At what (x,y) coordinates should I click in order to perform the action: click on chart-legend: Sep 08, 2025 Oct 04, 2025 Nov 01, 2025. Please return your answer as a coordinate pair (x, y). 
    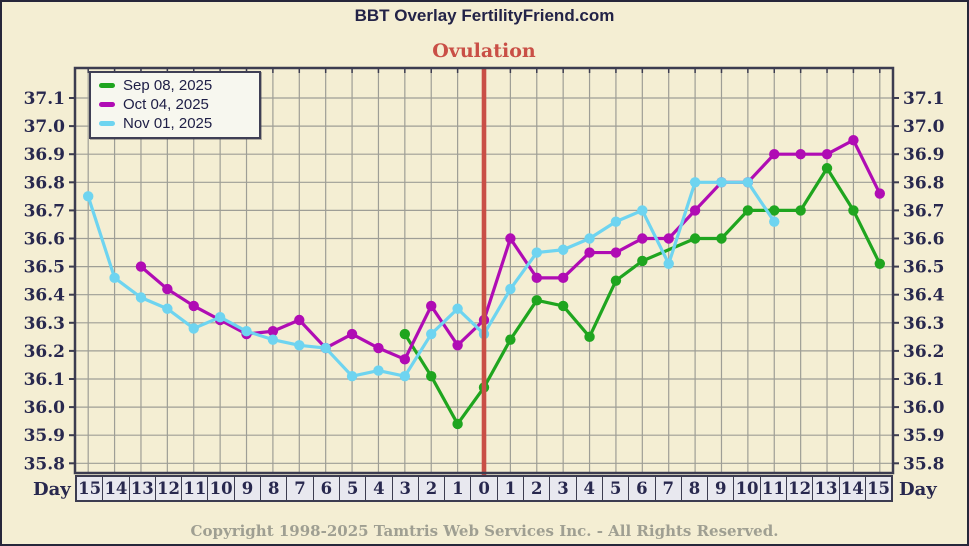
    Looking at the image, I should click on (175, 105).